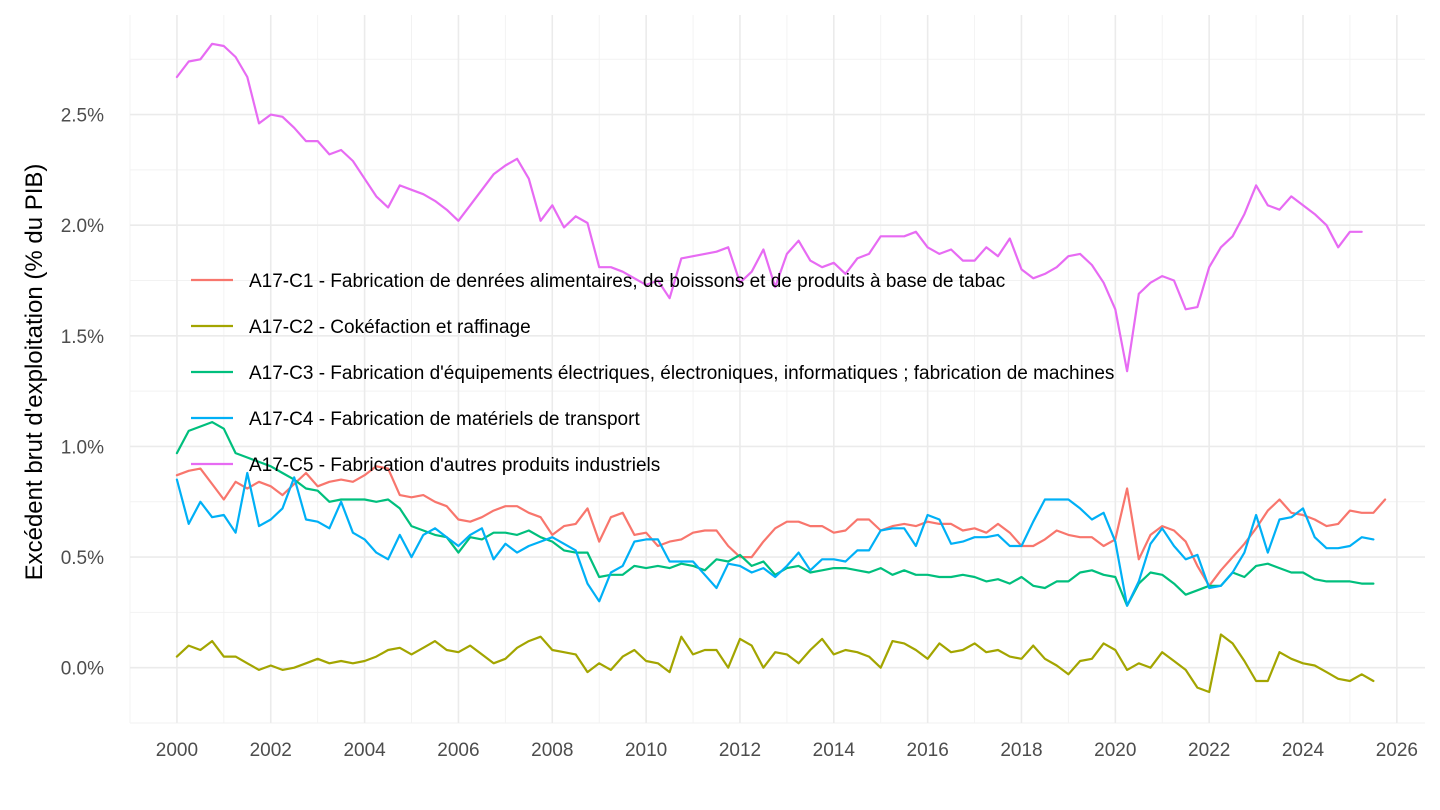 The height and width of the screenshot is (810, 1440). Describe the element at coordinates (34, 372) in the screenshot. I see `y-axis-title: Excédent brut d'exploitation (% du PIB)` at that location.